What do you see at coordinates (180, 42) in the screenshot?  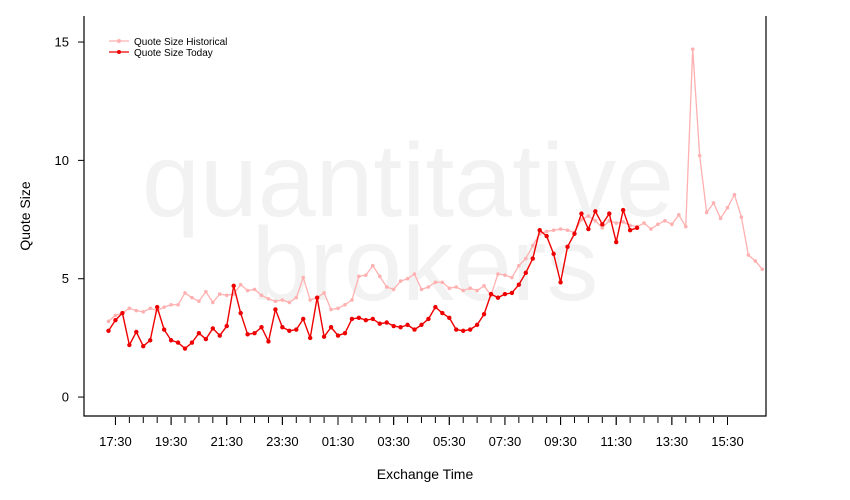 I see `legend-historical-label: Quote Size Historical` at bounding box center [180, 42].